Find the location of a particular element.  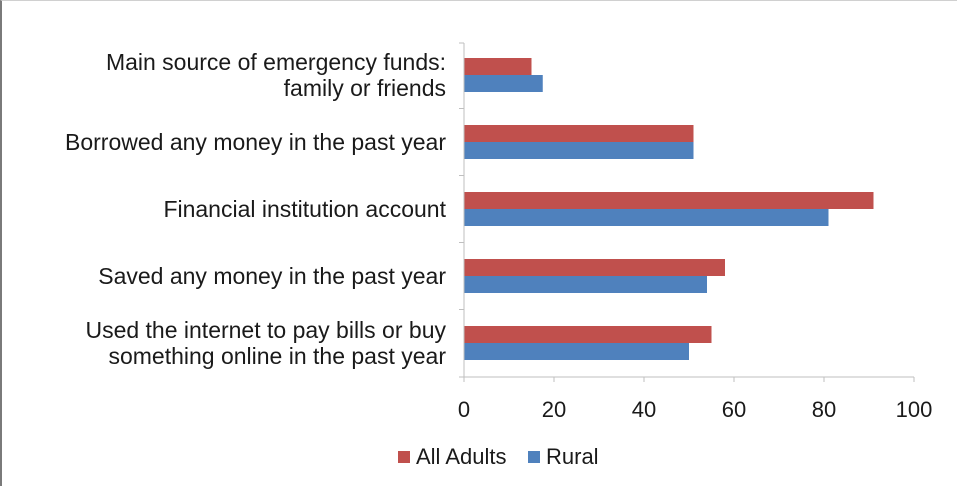

legend-label-all-adults: All Adults is located at coordinates (461, 456).